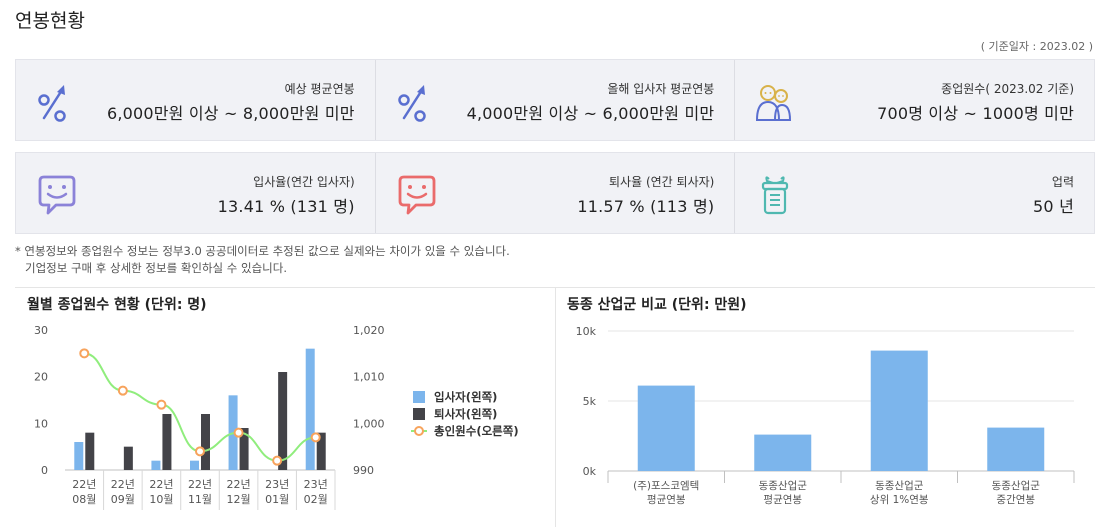  Describe the element at coordinates (196, 100) in the screenshot. I see `stat-avg-salary: 예상 평균연봉 6,000만원 이상 ~ 8,000만원 미만` at that location.